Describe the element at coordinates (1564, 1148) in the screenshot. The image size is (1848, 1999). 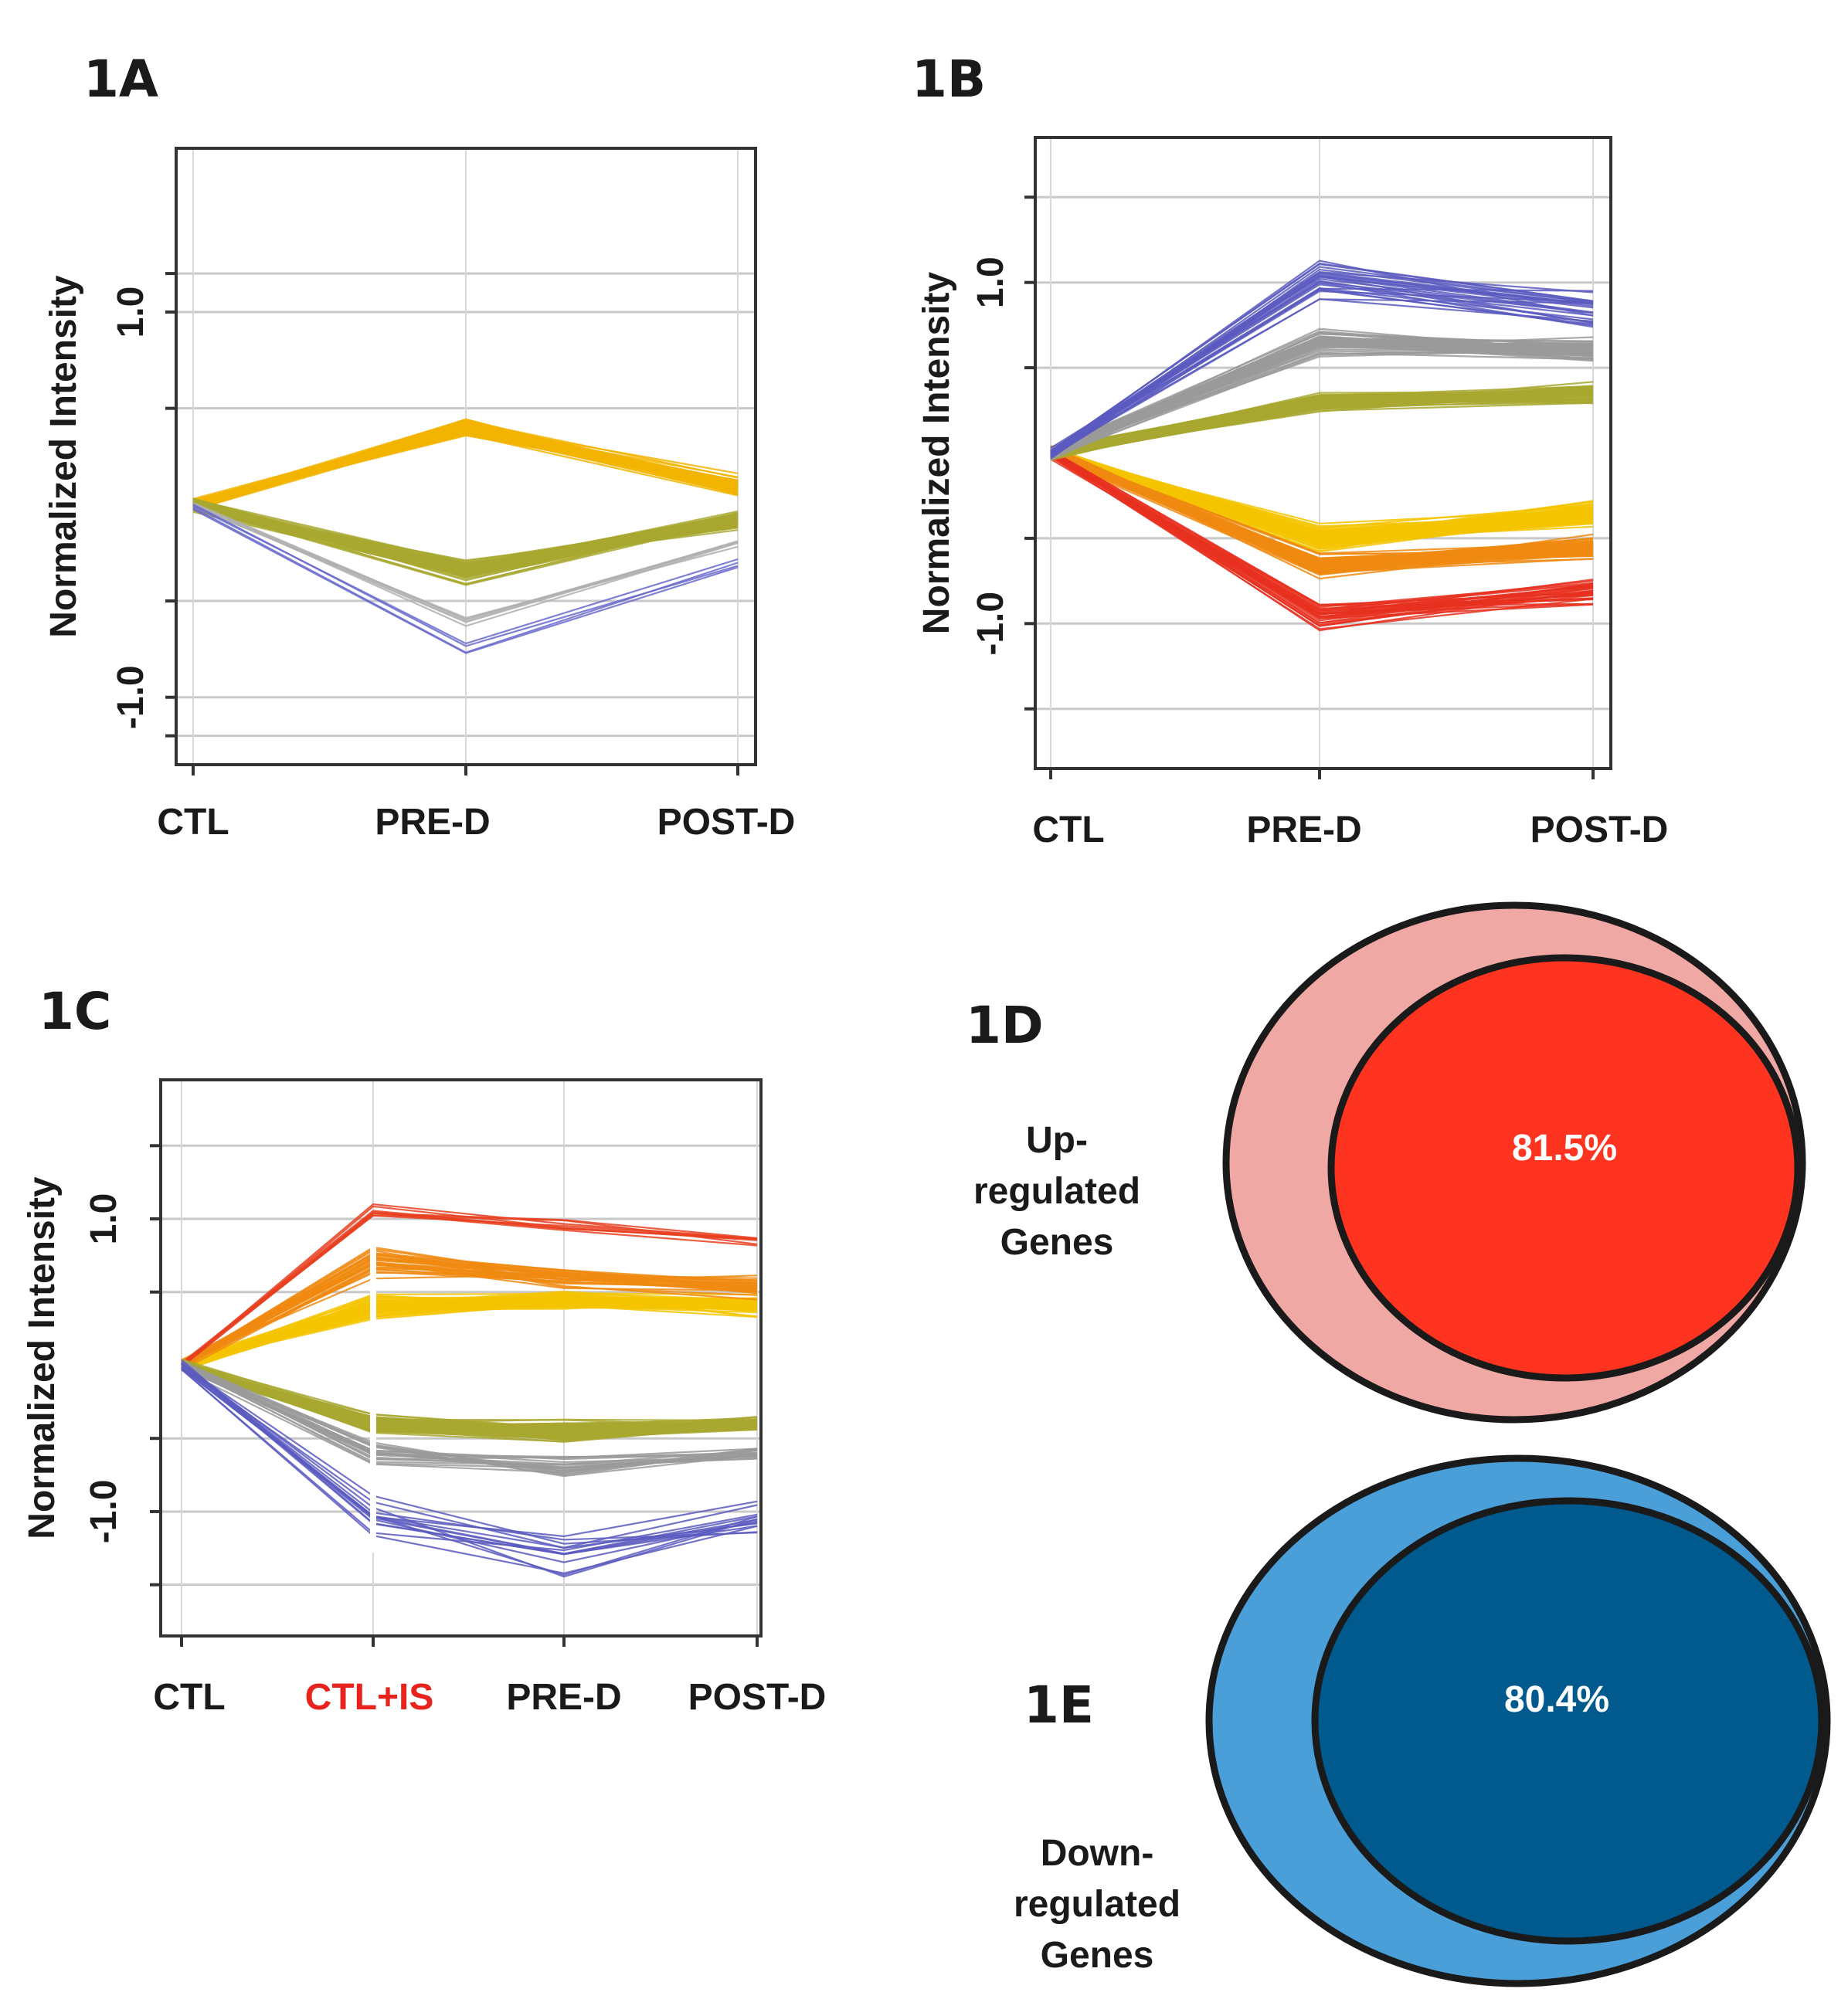
I see `venn-1d-percent: 81.5%` at that location.